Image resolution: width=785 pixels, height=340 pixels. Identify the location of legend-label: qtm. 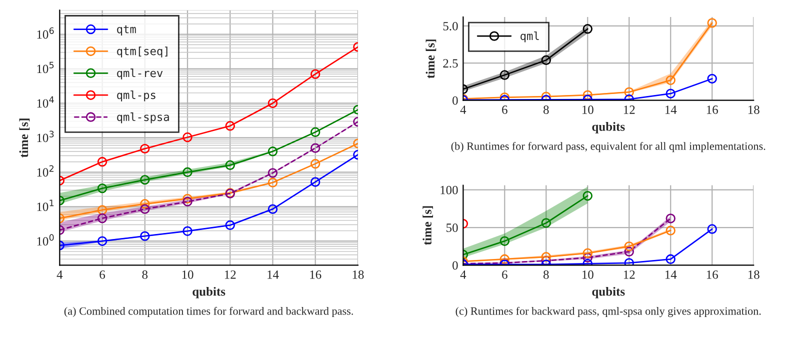
(126, 30).